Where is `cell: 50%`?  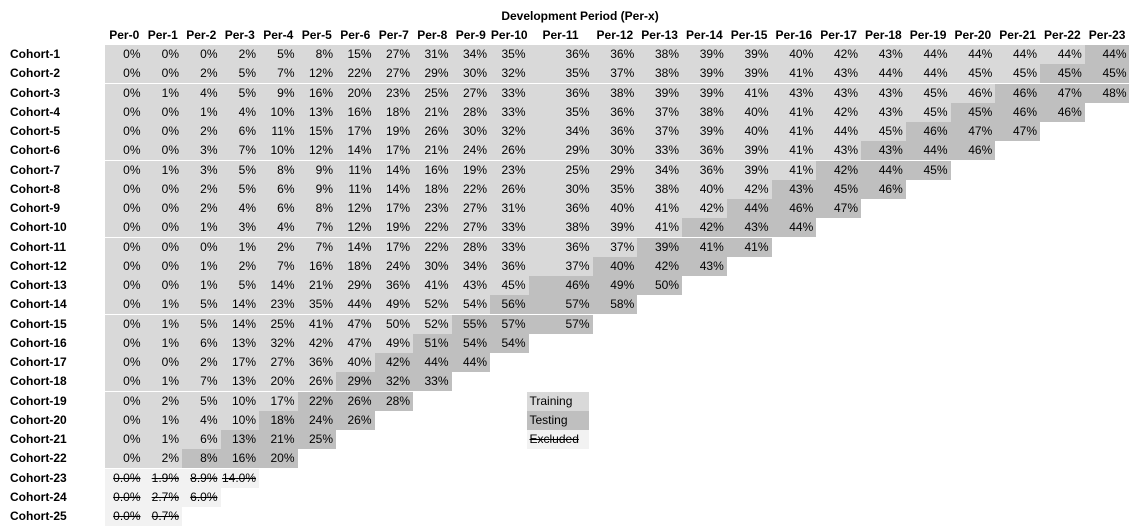 cell: 50% is located at coordinates (393, 324).